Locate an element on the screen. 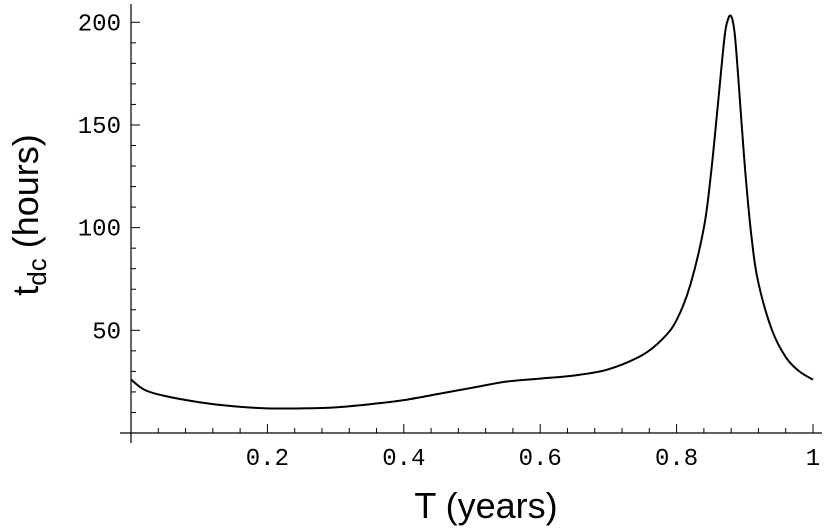 This screenshot has height=529, width=830. y-tick-label: 100 is located at coordinates (99, 230).